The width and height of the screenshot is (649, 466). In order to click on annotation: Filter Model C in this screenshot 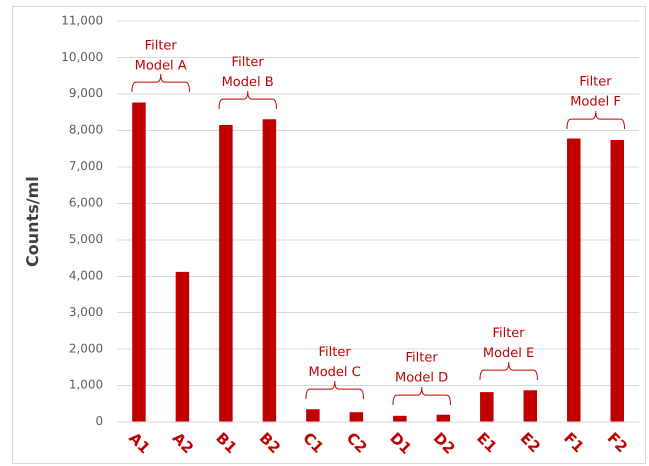, I will do `click(334, 362)`.